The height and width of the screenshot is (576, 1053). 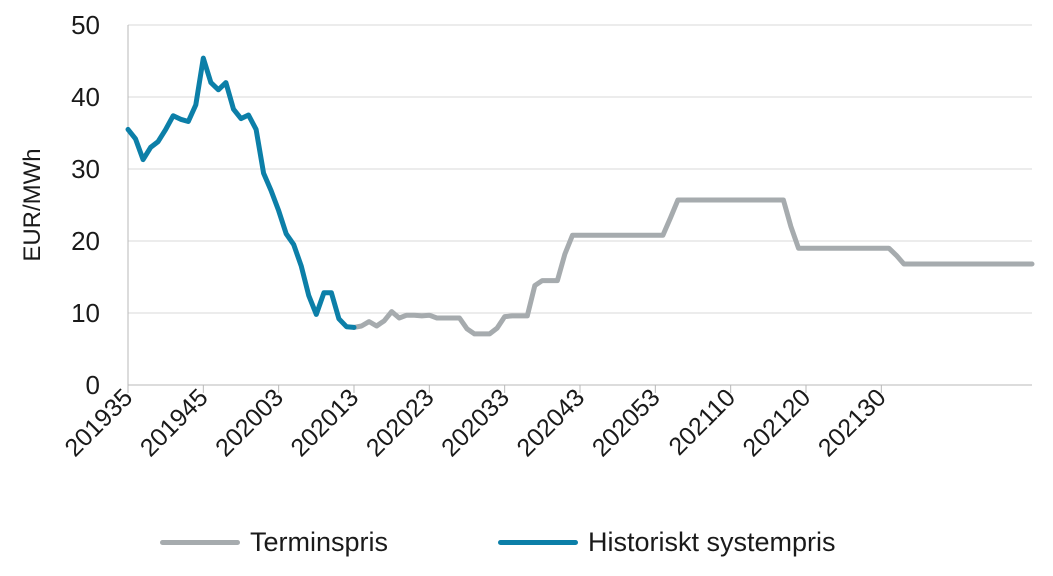 I want to click on x-tick-label: 202033, so click(x=475, y=422).